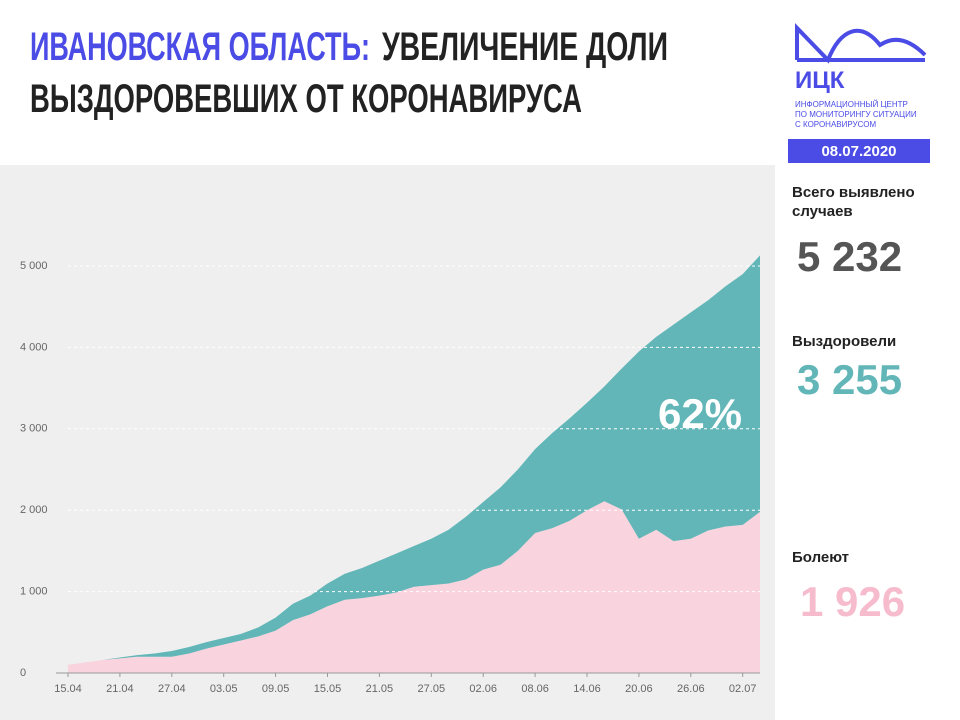 The image size is (960, 720). I want to click on x-tick-label: 02.06, so click(483, 689).